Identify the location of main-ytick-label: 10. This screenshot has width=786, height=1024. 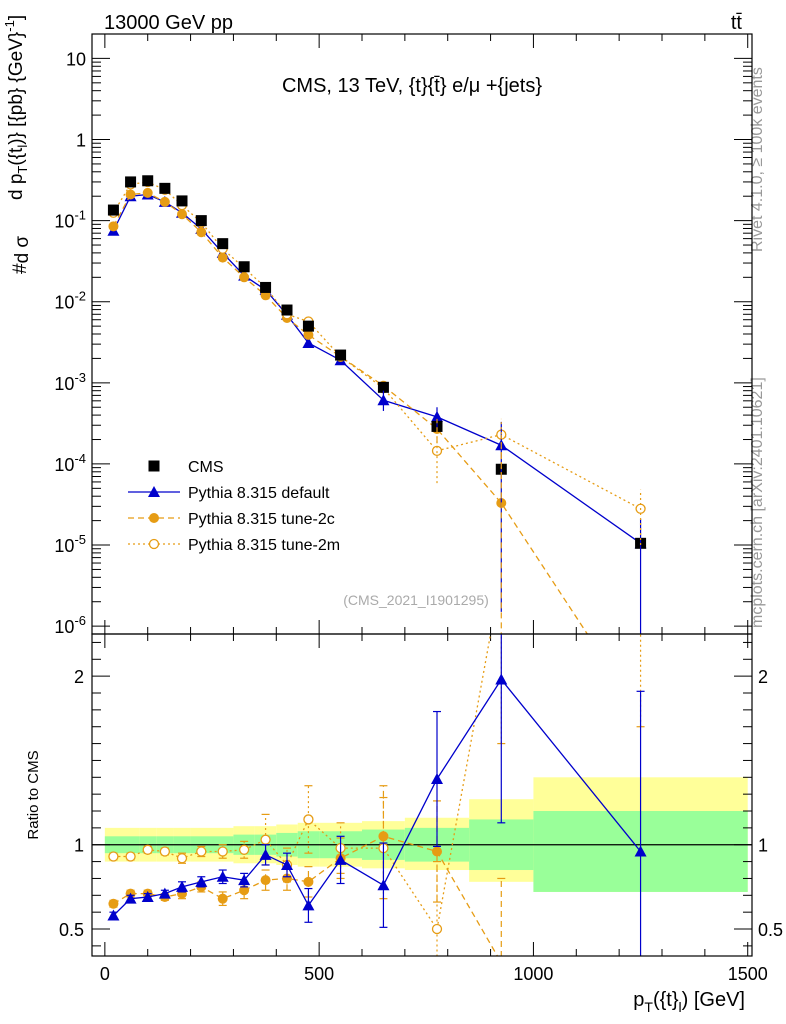
(76, 59).